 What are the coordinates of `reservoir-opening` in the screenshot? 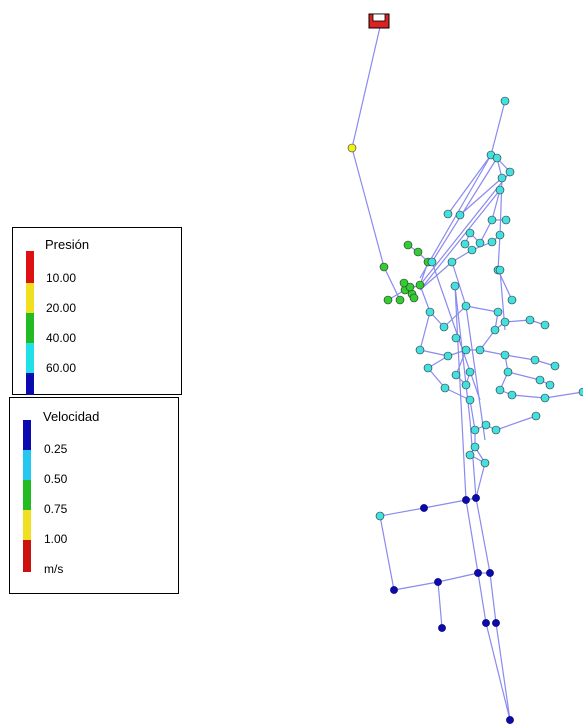 It's located at (379, 17).